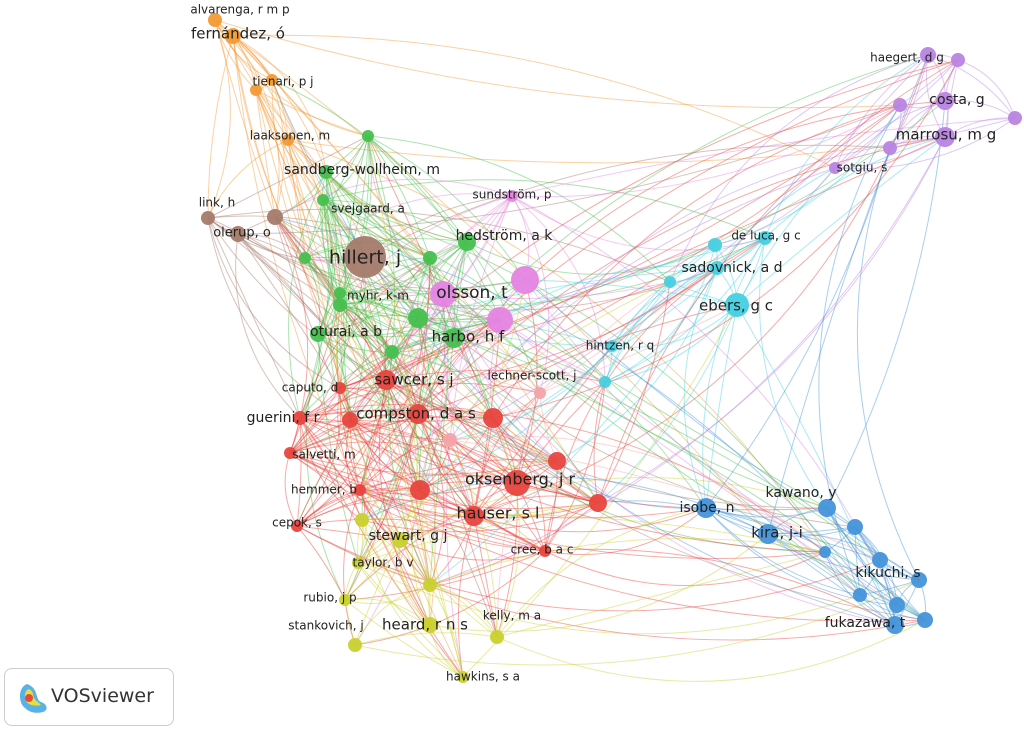 The width and height of the screenshot is (1024, 731). I want to click on node-label: kikuchi, s, so click(887, 573).